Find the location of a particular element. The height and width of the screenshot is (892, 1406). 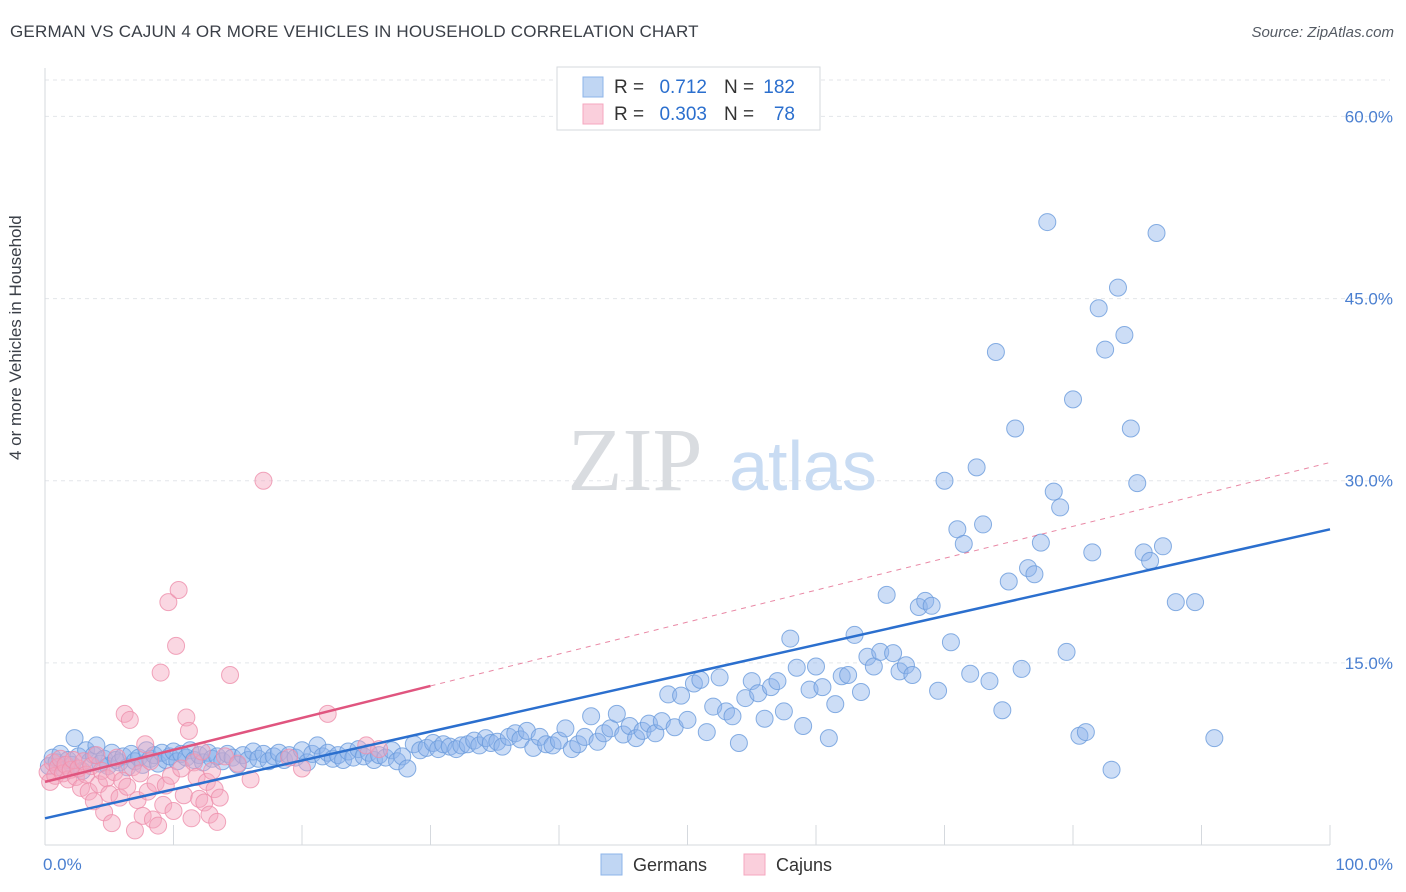

y-tick-label: 45.0% is located at coordinates (1369, 299).